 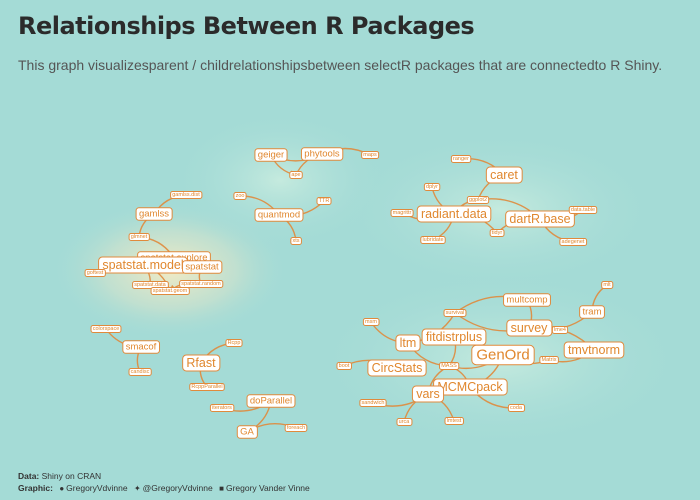 I want to click on node-ggplot2: ggplot2, so click(x=478, y=200).